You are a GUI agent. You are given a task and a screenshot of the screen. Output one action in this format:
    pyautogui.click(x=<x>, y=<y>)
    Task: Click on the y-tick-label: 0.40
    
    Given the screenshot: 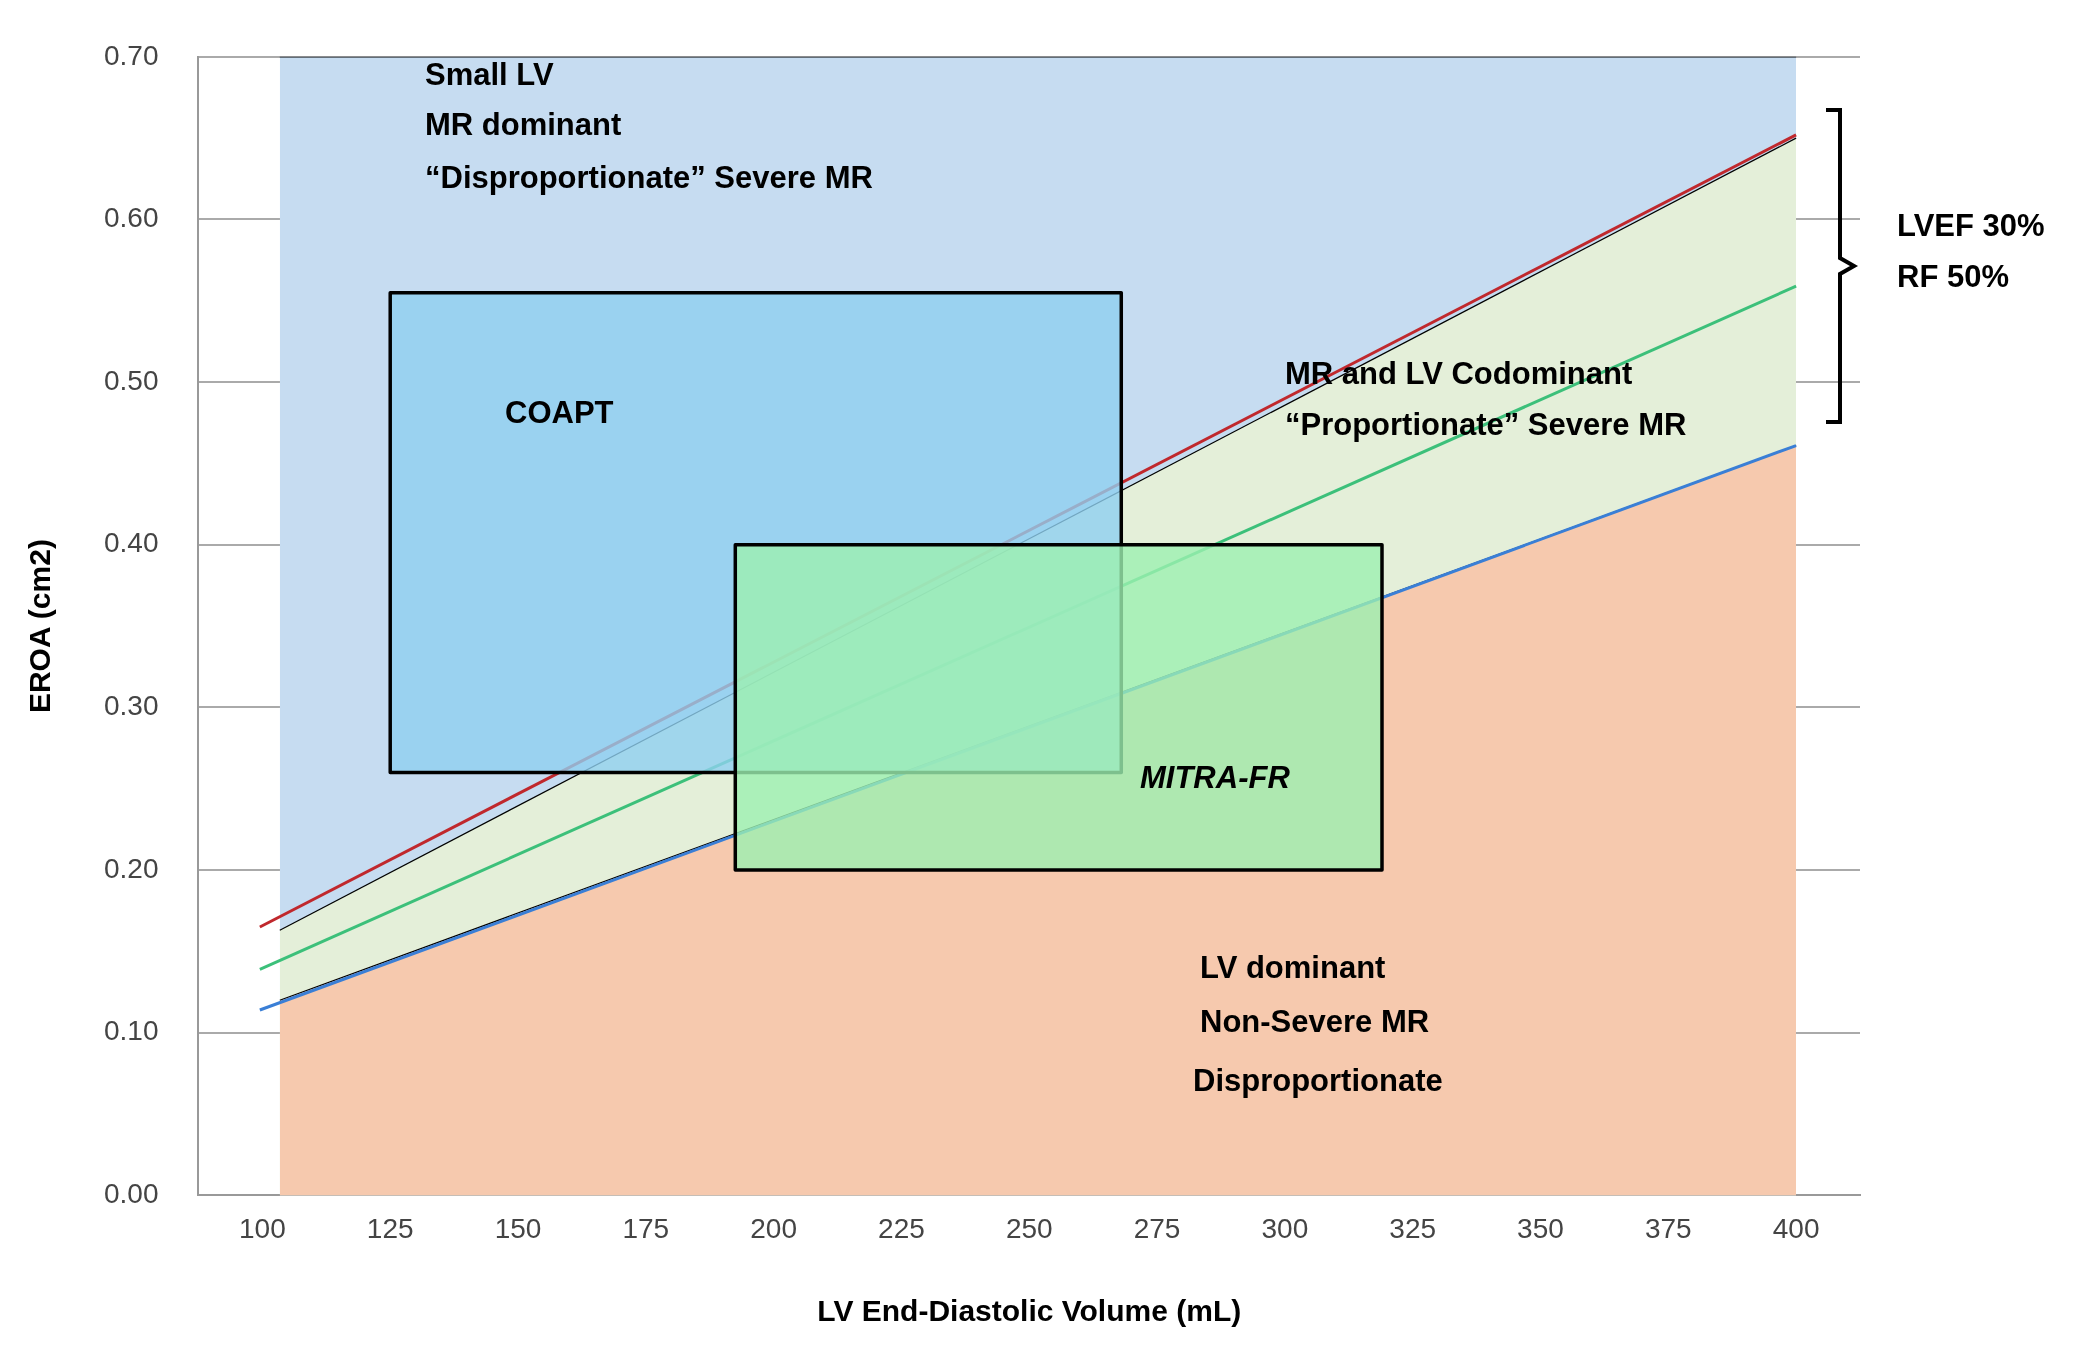 What is the action you would take?
    pyautogui.click(x=131, y=543)
    